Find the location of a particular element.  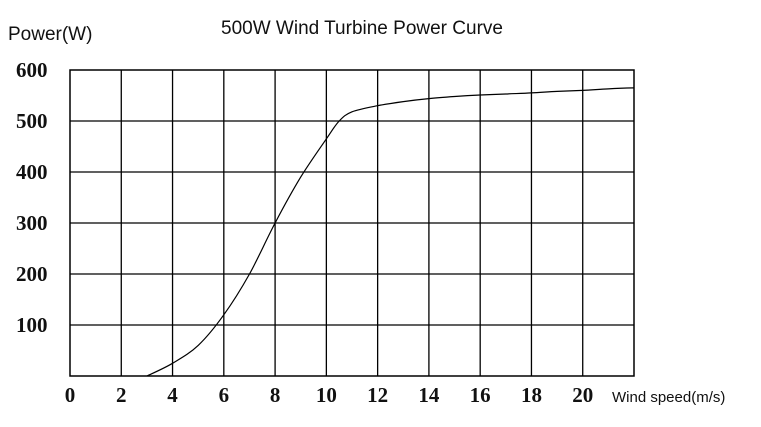

y-tick-label: 500 is located at coordinates (32, 121).